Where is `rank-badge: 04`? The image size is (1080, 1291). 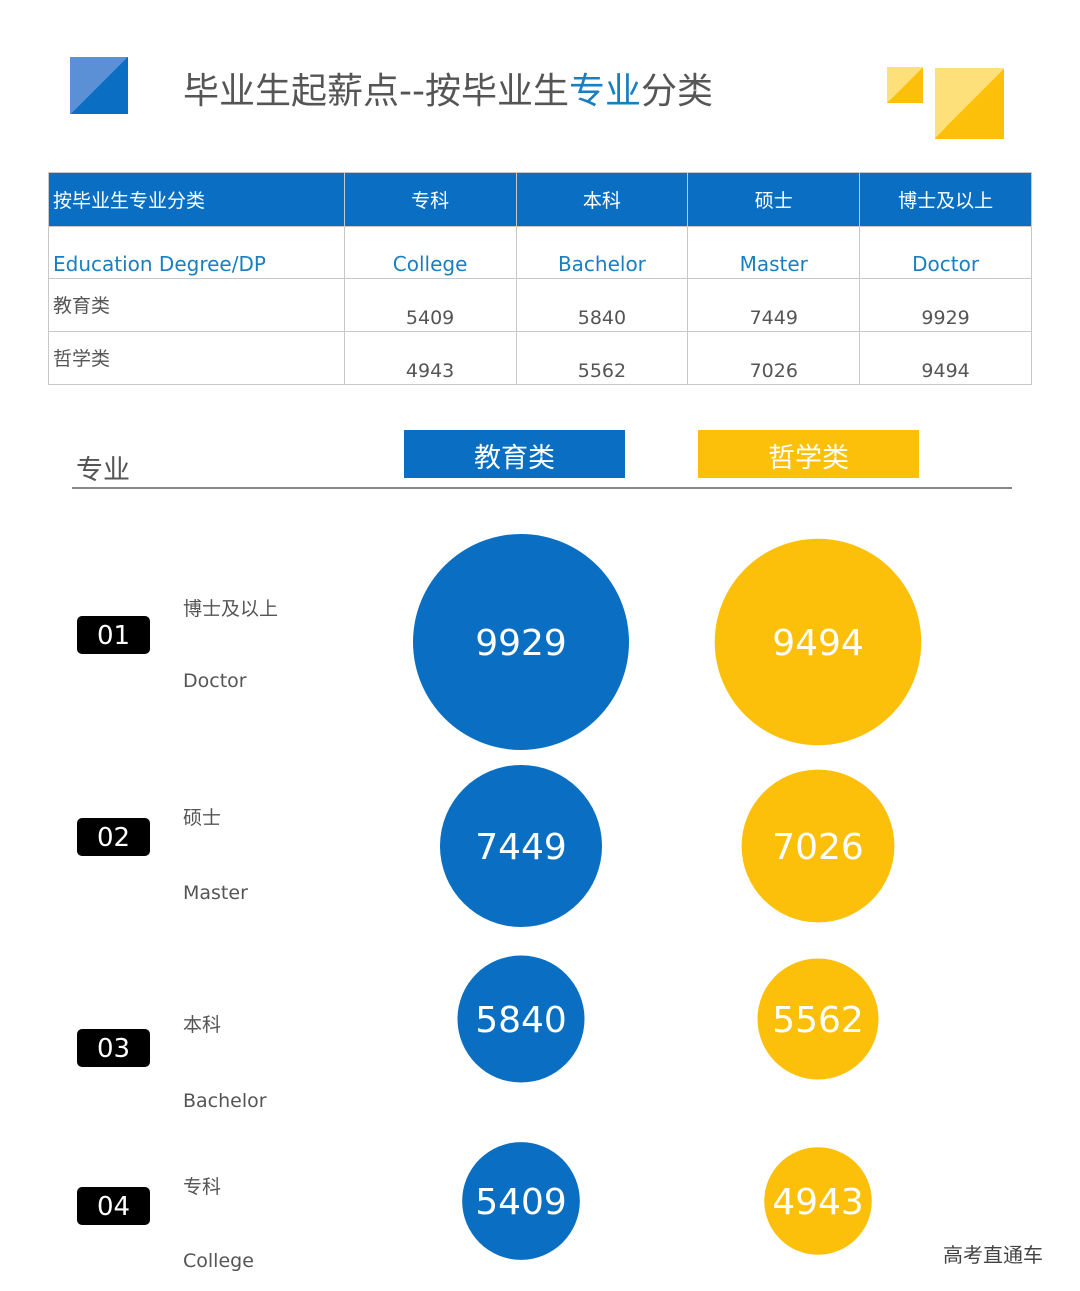
rank-badge: 04 is located at coordinates (113, 1206).